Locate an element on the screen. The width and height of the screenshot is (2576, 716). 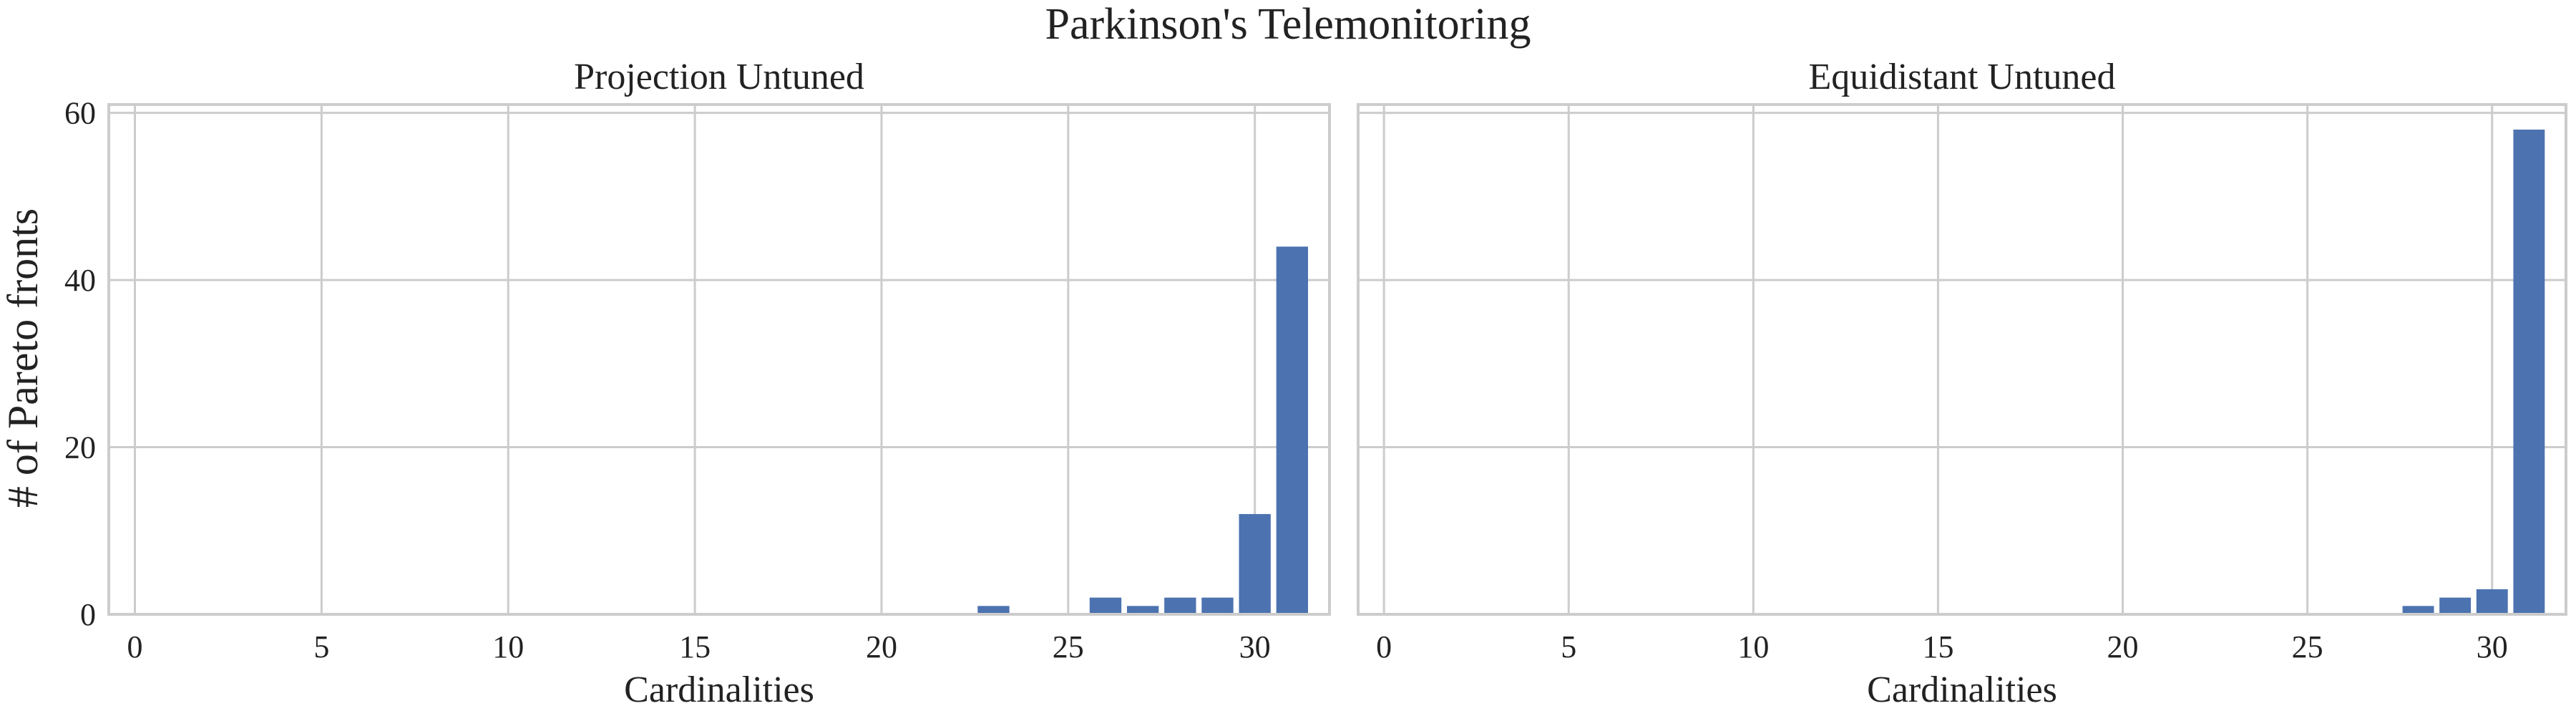
y-tick-label: 0 is located at coordinates (88, 614).